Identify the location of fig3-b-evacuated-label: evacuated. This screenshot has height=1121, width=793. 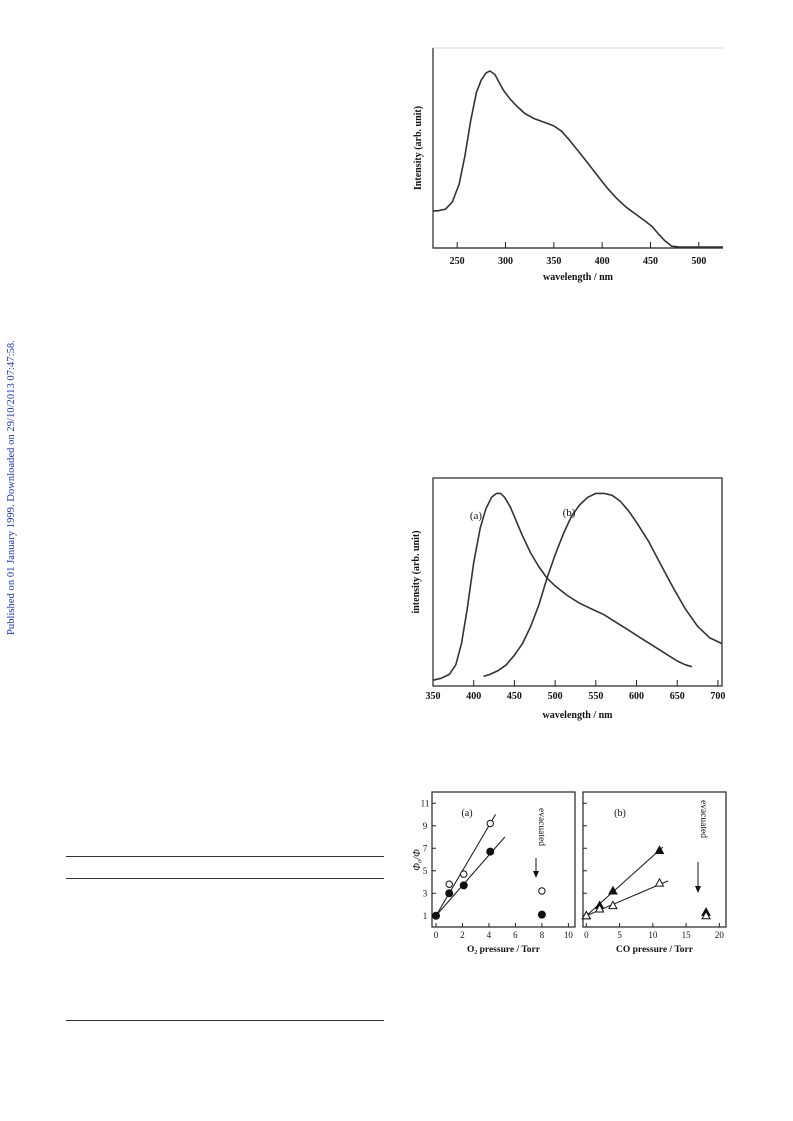
(703, 819).